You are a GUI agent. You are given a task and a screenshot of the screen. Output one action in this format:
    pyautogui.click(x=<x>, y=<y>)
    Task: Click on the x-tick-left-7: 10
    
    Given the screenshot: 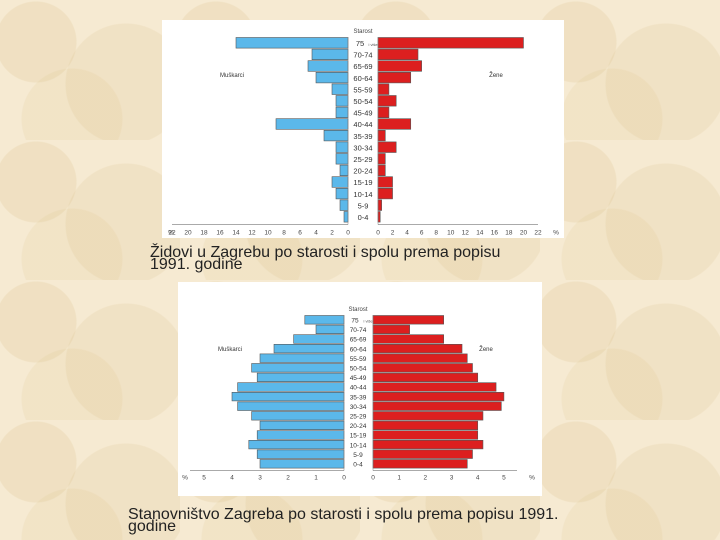 What is the action you would take?
    pyautogui.click(x=268, y=233)
    